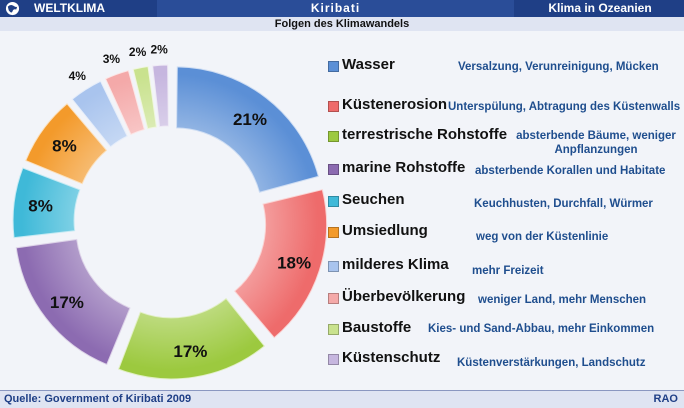 The image size is (684, 408). What do you see at coordinates (12, 8) in the screenshot?
I see `globe-icon` at bounding box center [12, 8].